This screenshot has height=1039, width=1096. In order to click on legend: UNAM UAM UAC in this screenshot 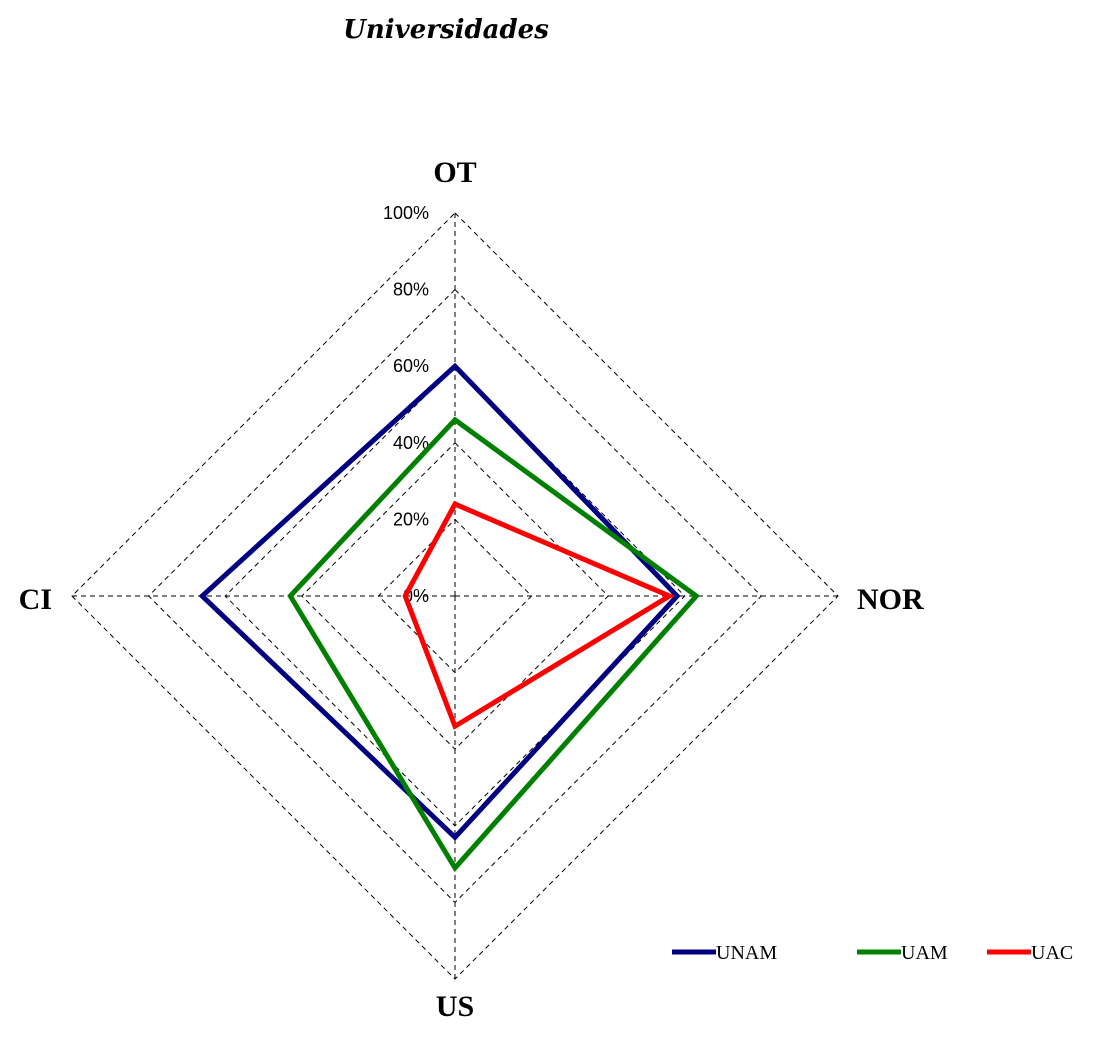, I will do `click(872, 953)`.